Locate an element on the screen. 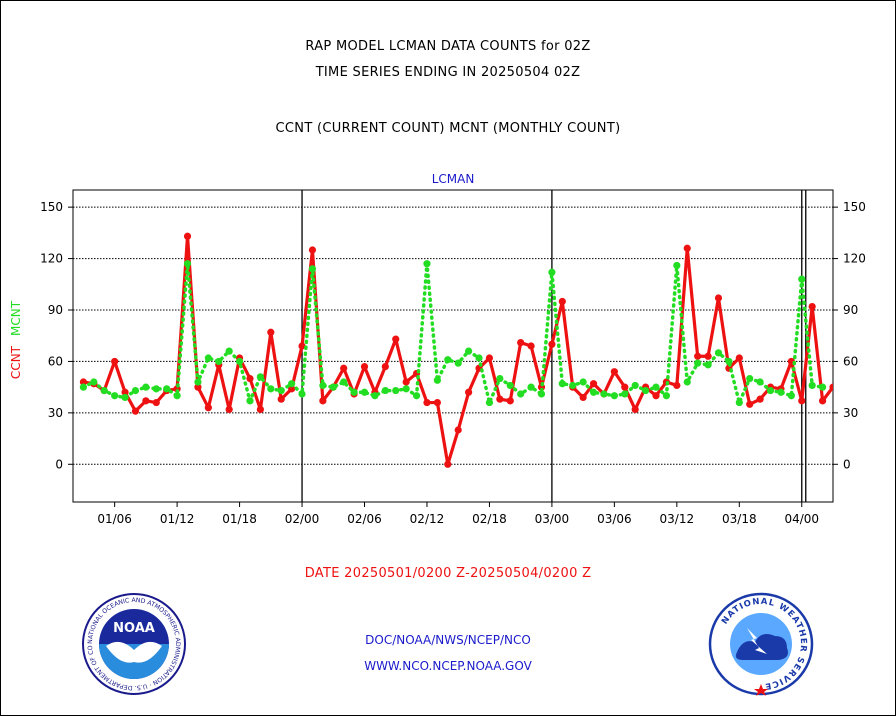 The height and width of the screenshot is (716, 896). chart-title: LCMAN is located at coordinates (453, 179).